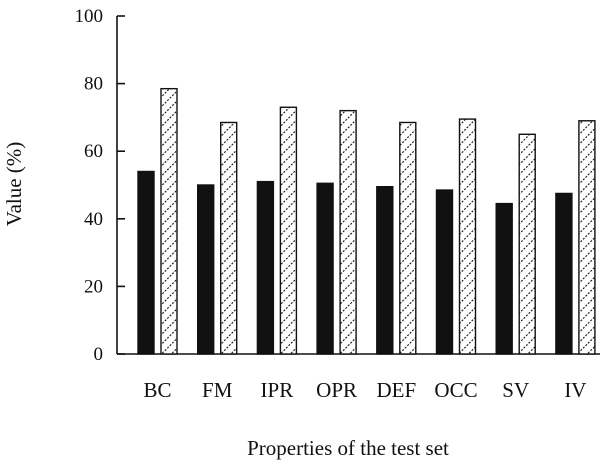 The height and width of the screenshot is (467, 600). I want to click on bar-fm-hatched, so click(228, 238).